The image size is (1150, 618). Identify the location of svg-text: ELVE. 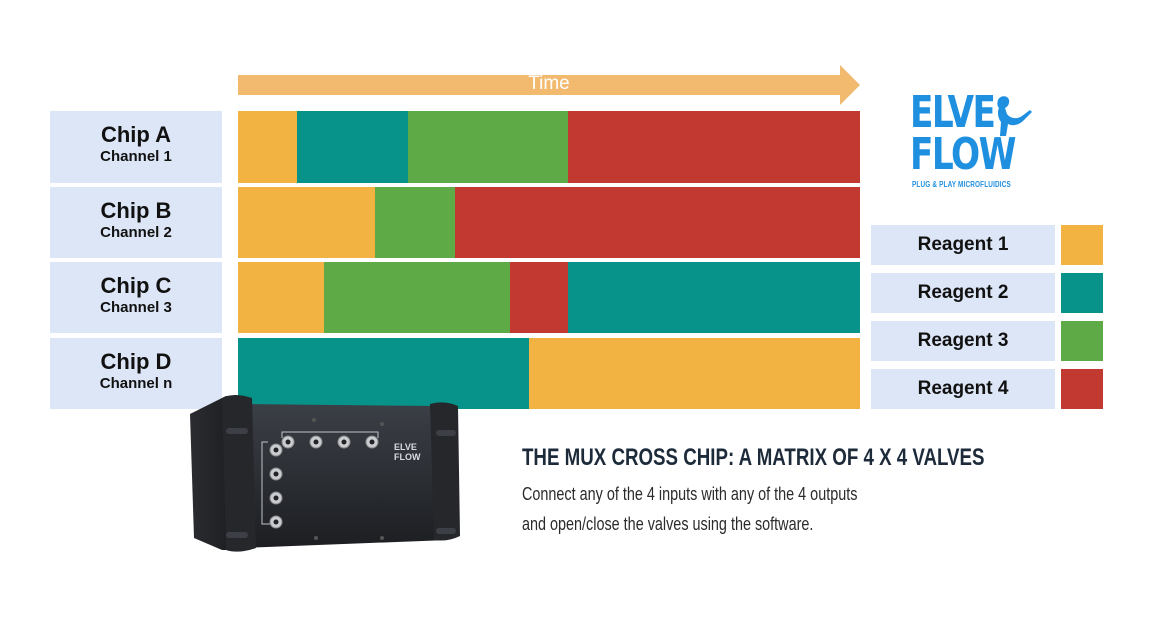
(405, 447).